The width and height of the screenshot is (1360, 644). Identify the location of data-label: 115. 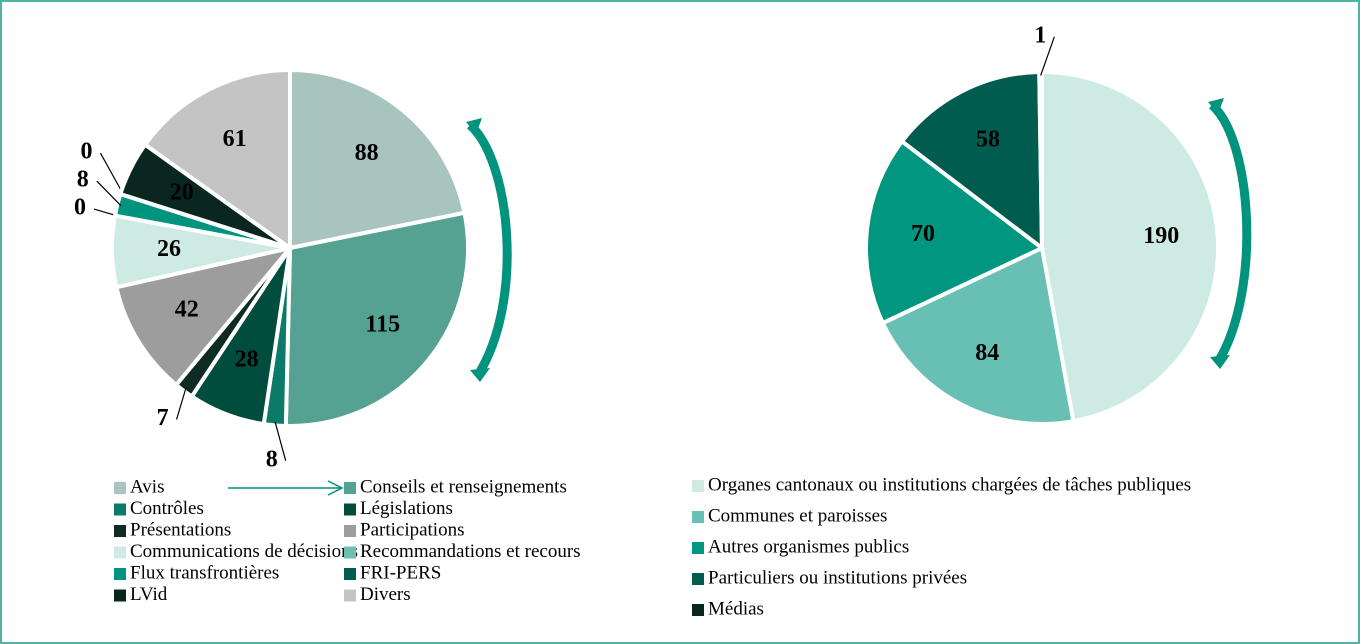
(382, 324).